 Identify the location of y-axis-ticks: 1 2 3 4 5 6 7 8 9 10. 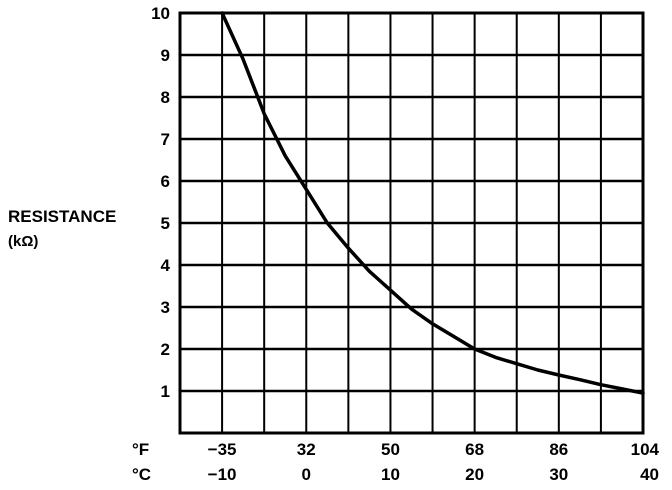
(160, 202).